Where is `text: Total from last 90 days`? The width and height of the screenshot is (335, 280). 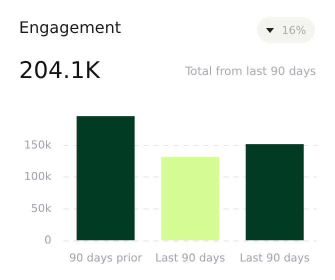 text: Total from last 90 days is located at coordinates (250, 71).